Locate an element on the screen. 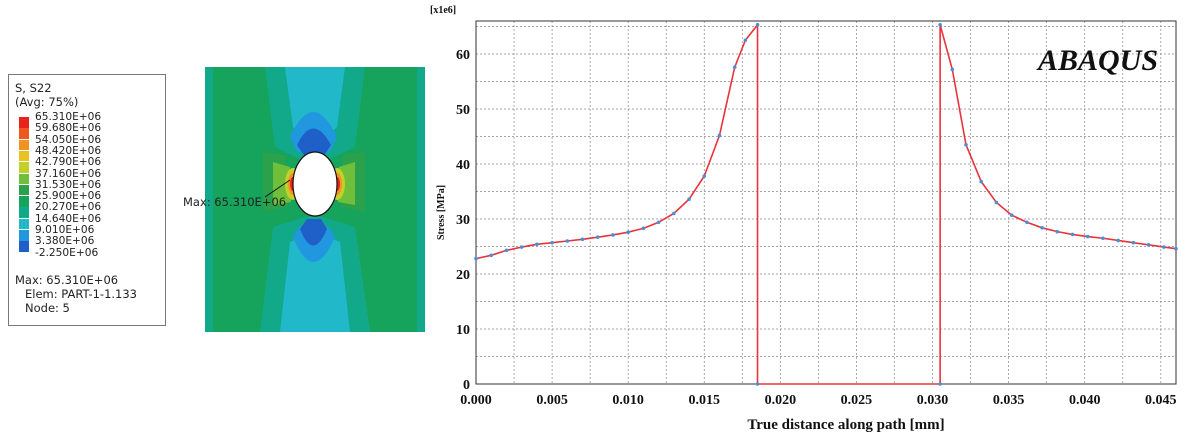 Image resolution: width=1188 pixels, height=437 pixels. legend-level-label: 48.420E+06 is located at coordinates (68, 150).